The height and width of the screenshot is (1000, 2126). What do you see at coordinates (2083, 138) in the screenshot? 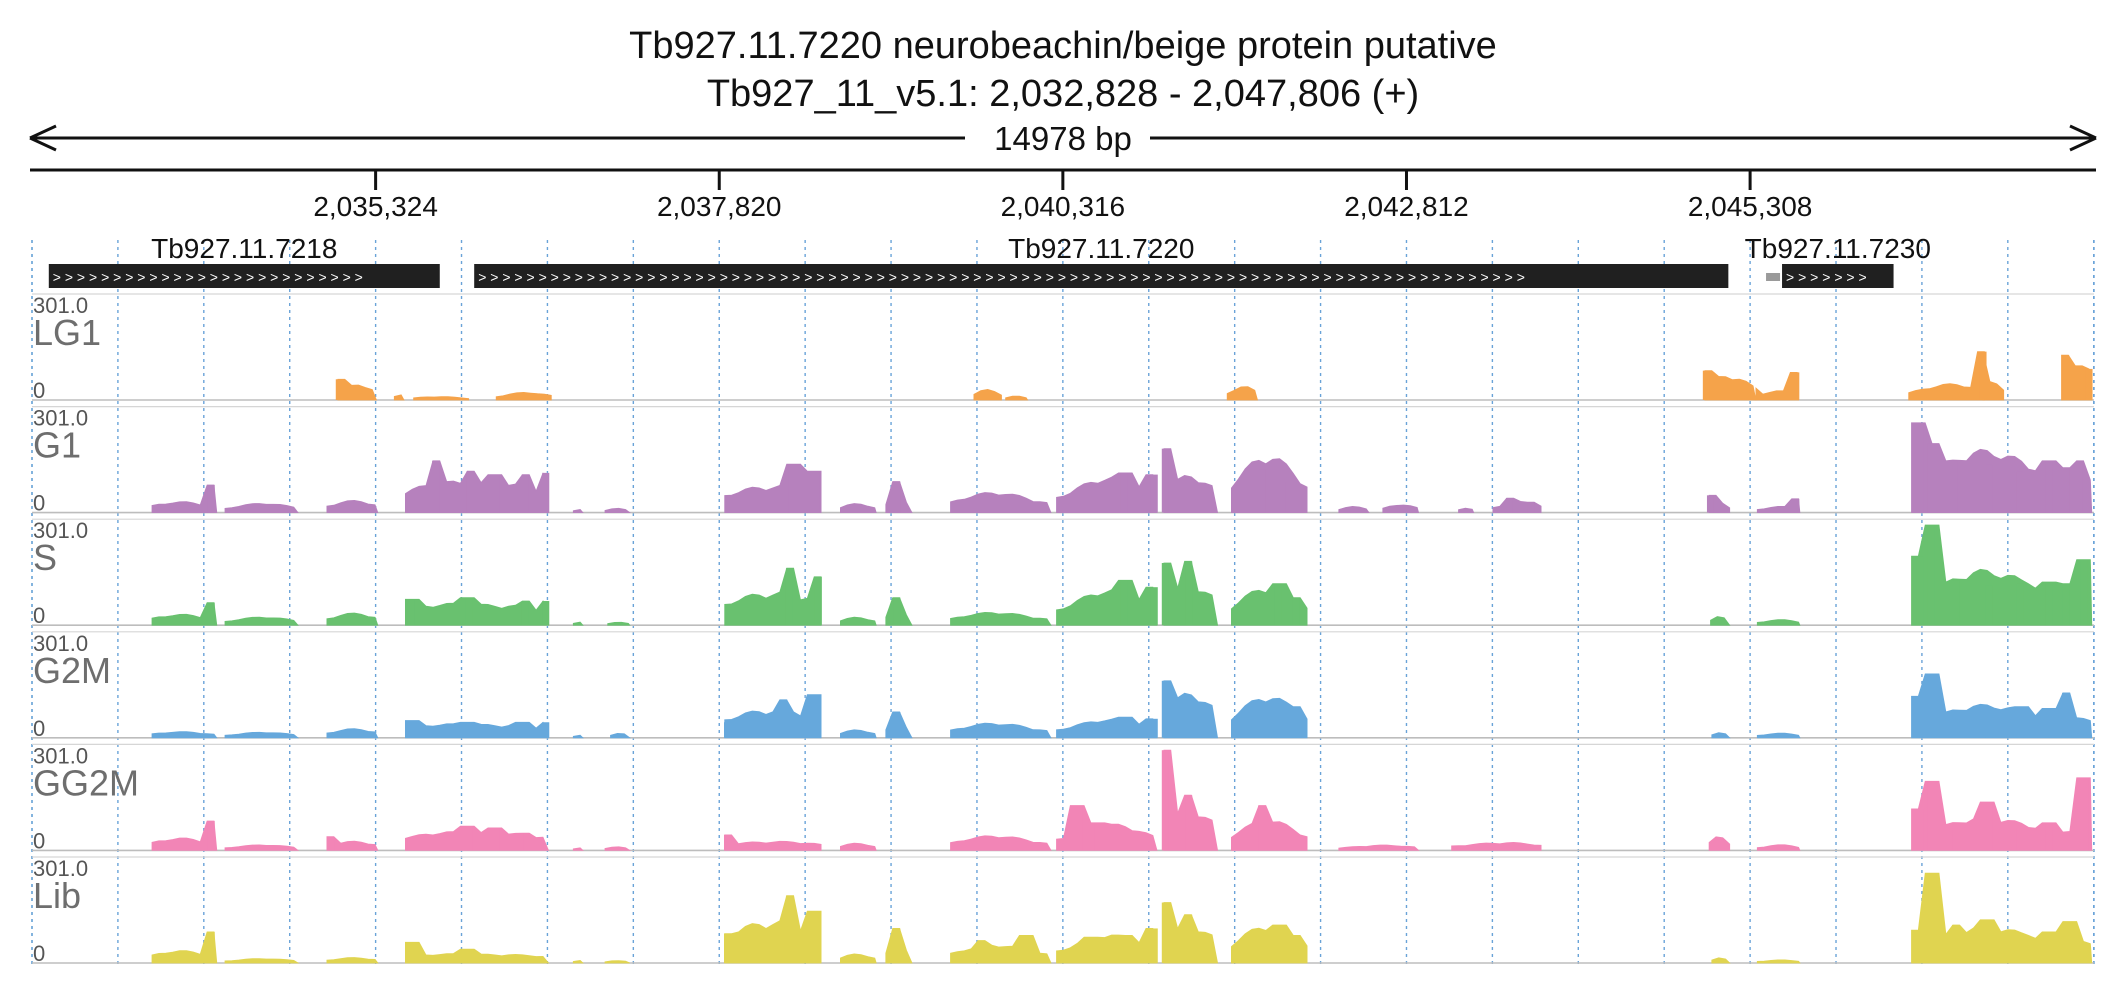
I see `arrow-right-icon` at bounding box center [2083, 138].